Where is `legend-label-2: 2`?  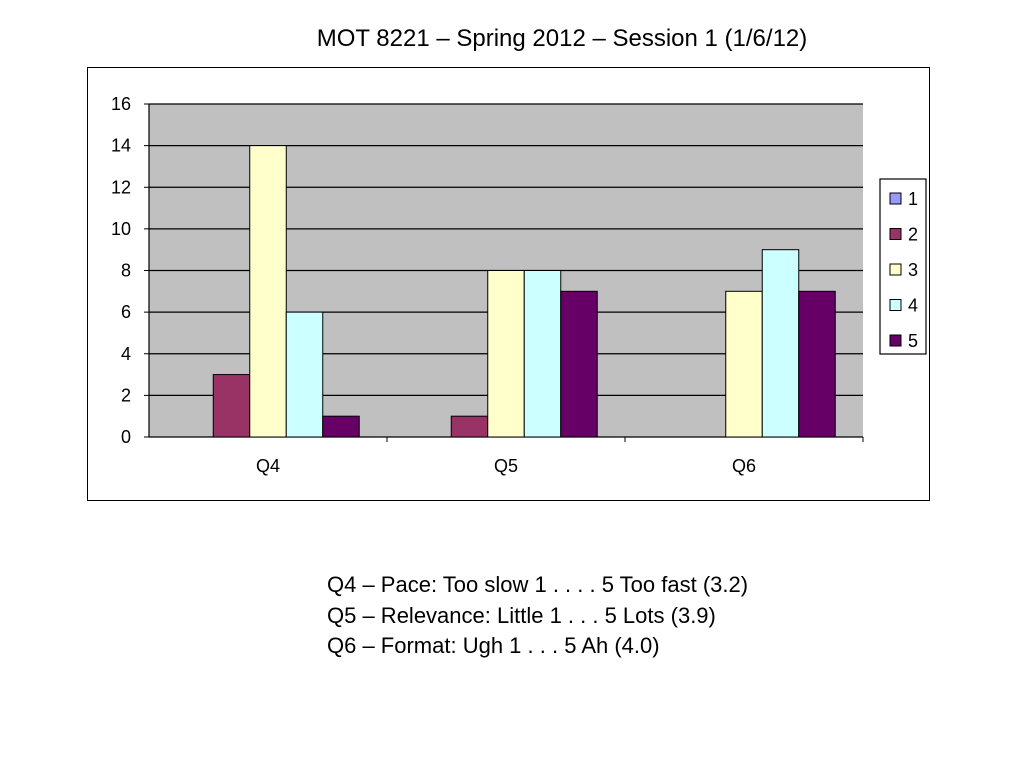
legend-label-2: 2 is located at coordinates (913, 235).